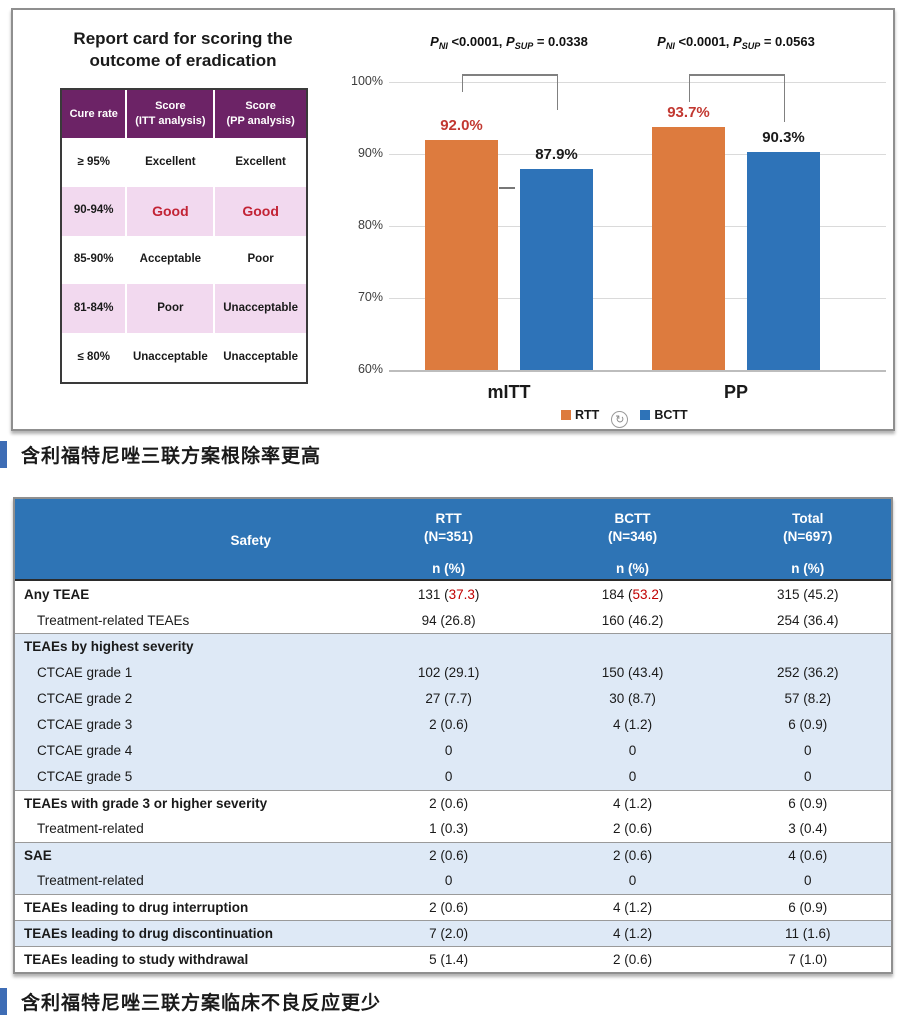 The height and width of the screenshot is (1024, 907). Describe the element at coordinates (184, 309) in the screenshot. I see `table-row: 81-84% Poor Unacceptable` at that location.